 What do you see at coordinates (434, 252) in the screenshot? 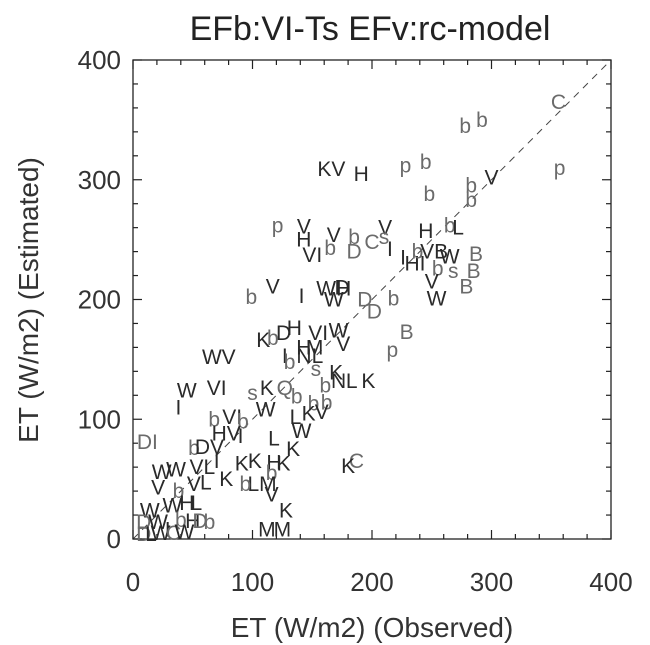
I see `data-point: VB` at bounding box center [434, 252].